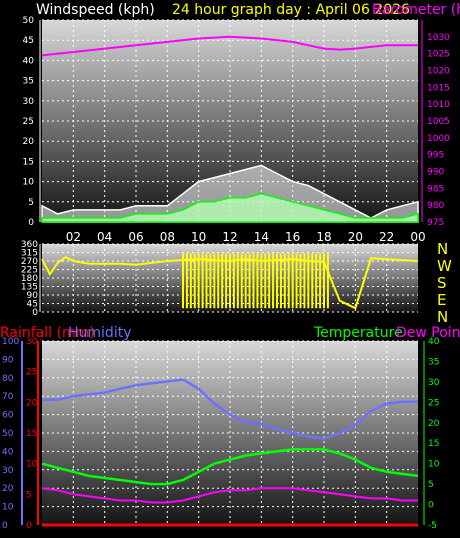 This screenshot has height=538, width=460. What do you see at coordinates (29, 279) in the screenshot?
I see `y-tick-label: 180` at bounding box center [29, 279].